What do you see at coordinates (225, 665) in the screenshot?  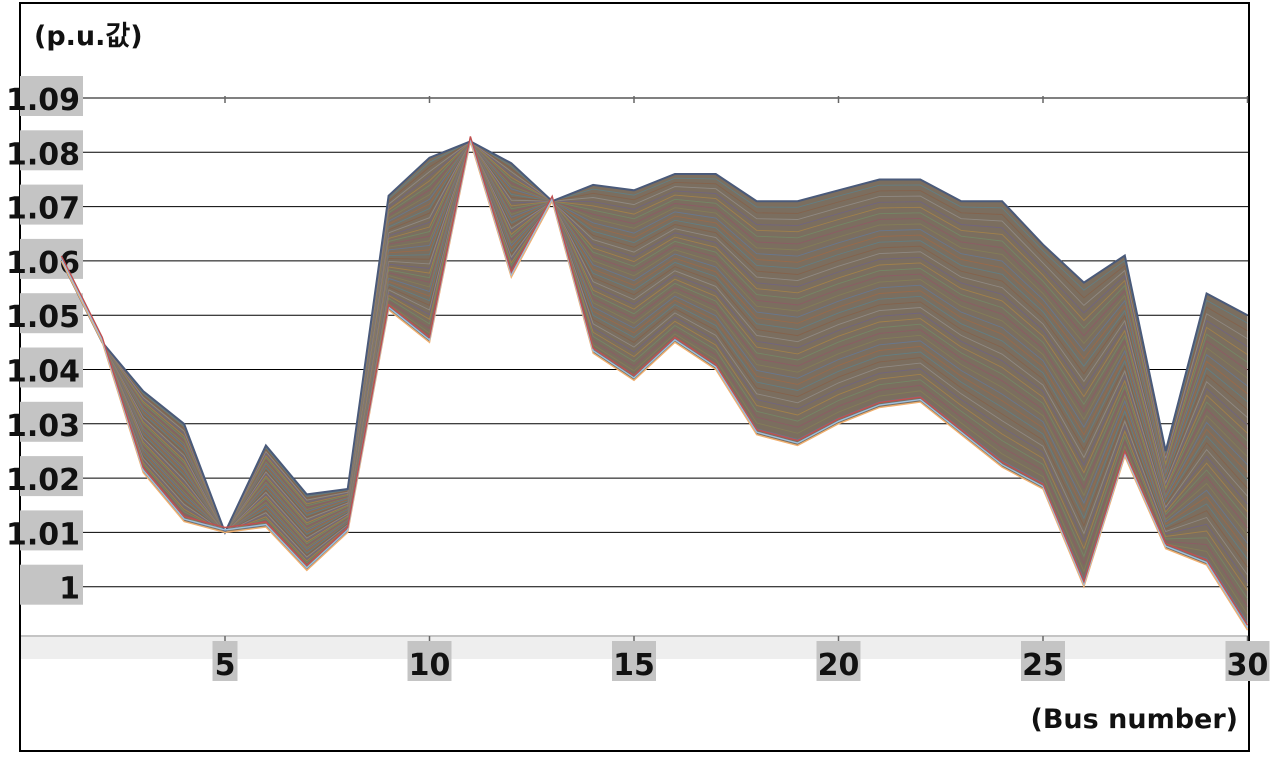 I see `x-tick-label: 5` at bounding box center [225, 665].